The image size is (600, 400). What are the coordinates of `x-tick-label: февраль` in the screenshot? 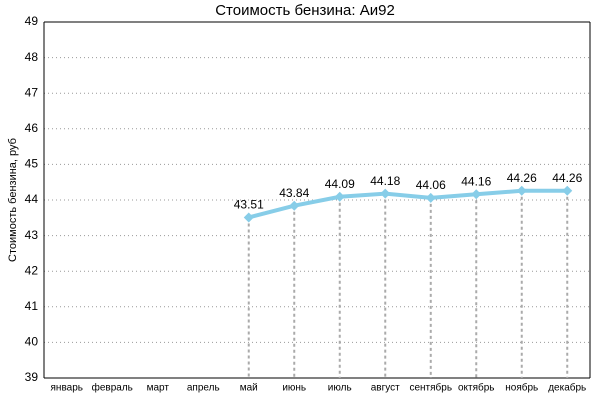 It's located at (112, 388).